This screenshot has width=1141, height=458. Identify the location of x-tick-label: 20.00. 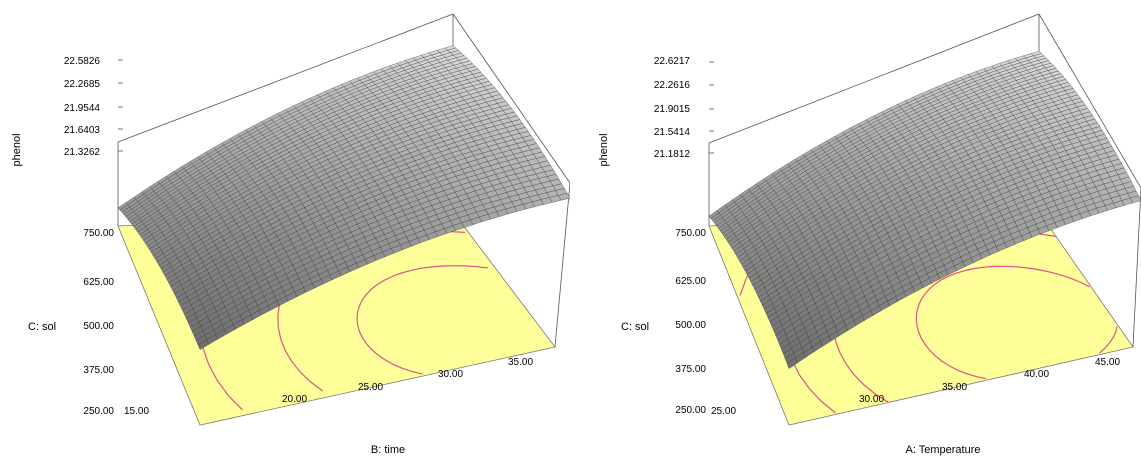
(294, 399).